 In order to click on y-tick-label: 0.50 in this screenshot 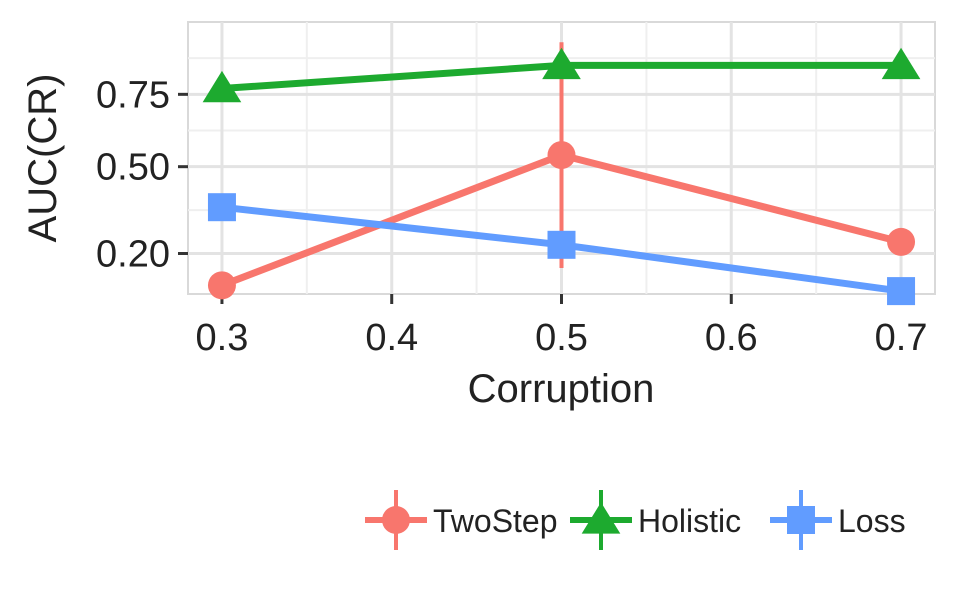, I will do `click(133, 168)`.